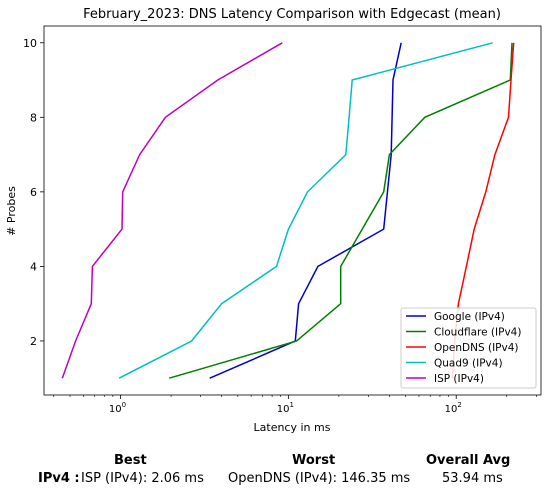 The width and height of the screenshot is (548, 496). Describe the element at coordinates (117, 408) in the screenshot. I see `x-tick-label: 10⁰` at that location.